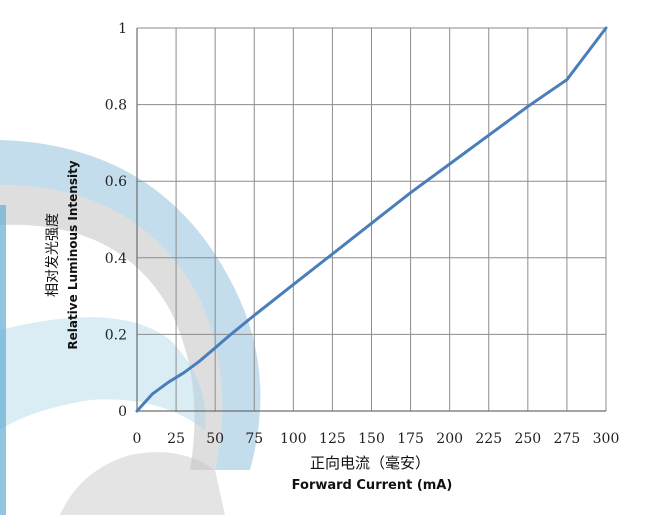  Describe the element at coordinates (372, 485) in the screenshot. I see `x-axis-label: Forward Current (mA)` at that location.